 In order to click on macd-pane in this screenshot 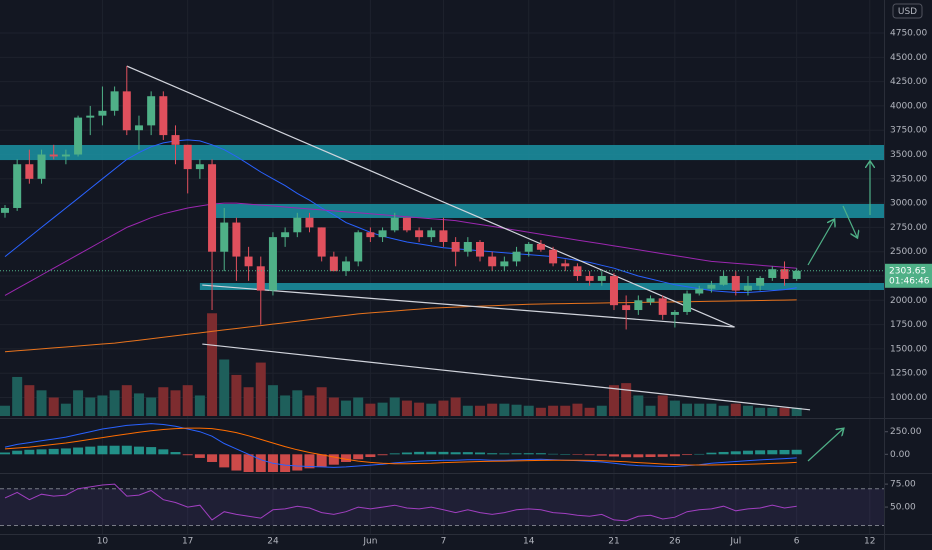, I will do `click(401, 447)`.